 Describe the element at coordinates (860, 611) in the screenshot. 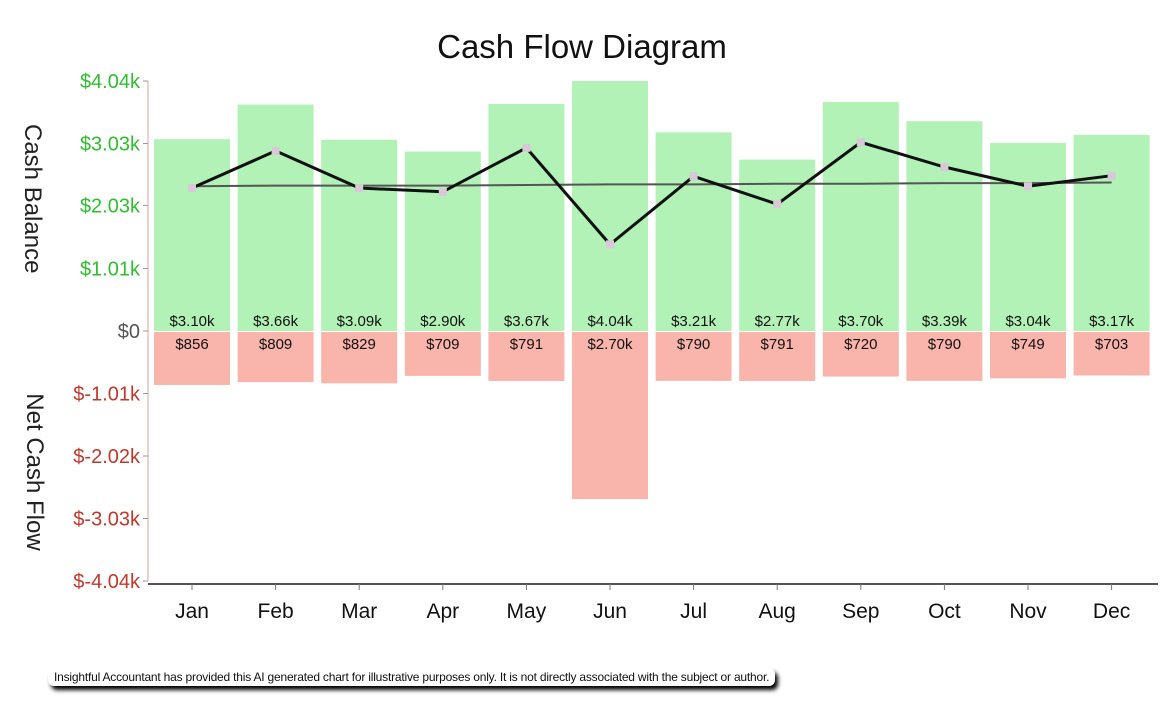

I see `x-tick-label: Sep` at that location.